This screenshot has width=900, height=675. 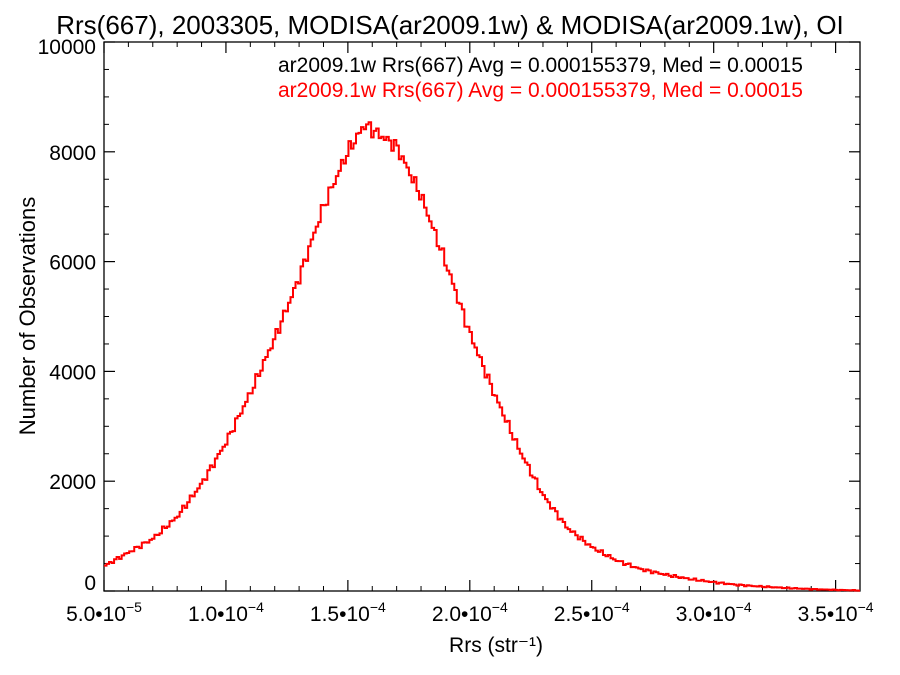 What do you see at coordinates (72, 153) in the screenshot?
I see `y-tick-label: 8000` at bounding box center [72, 153].